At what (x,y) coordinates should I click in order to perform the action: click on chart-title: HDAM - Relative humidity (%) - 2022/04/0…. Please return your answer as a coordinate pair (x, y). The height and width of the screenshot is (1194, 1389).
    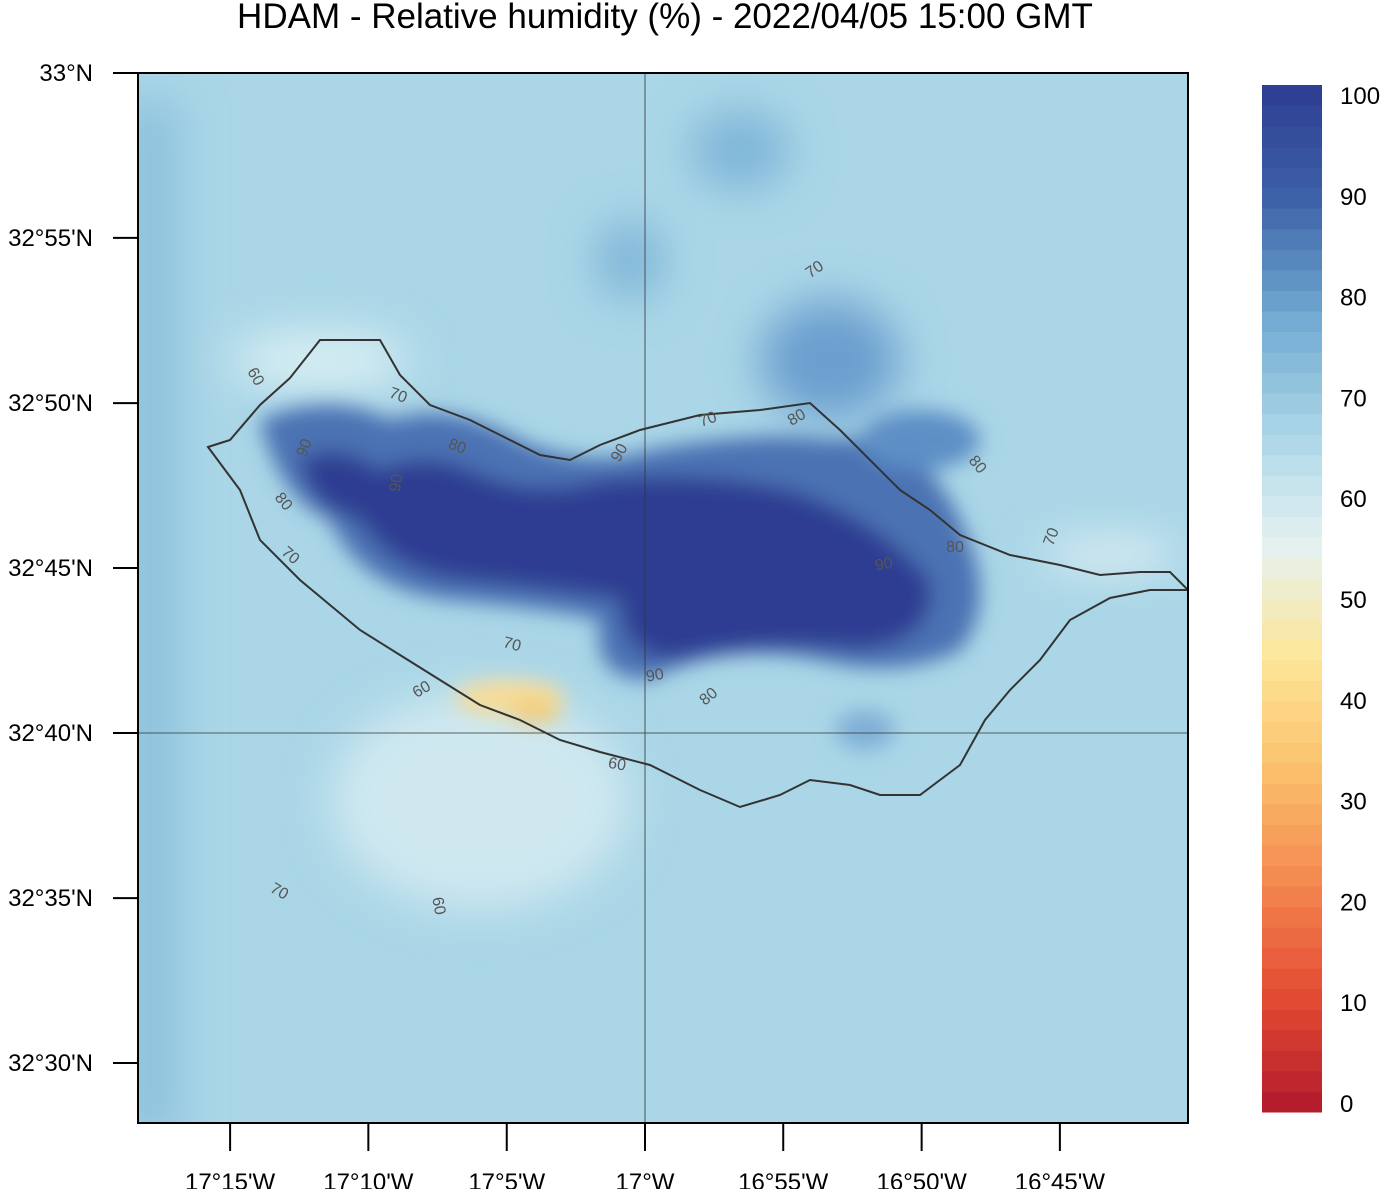
    Looking at the image, I should click on (665, 18).